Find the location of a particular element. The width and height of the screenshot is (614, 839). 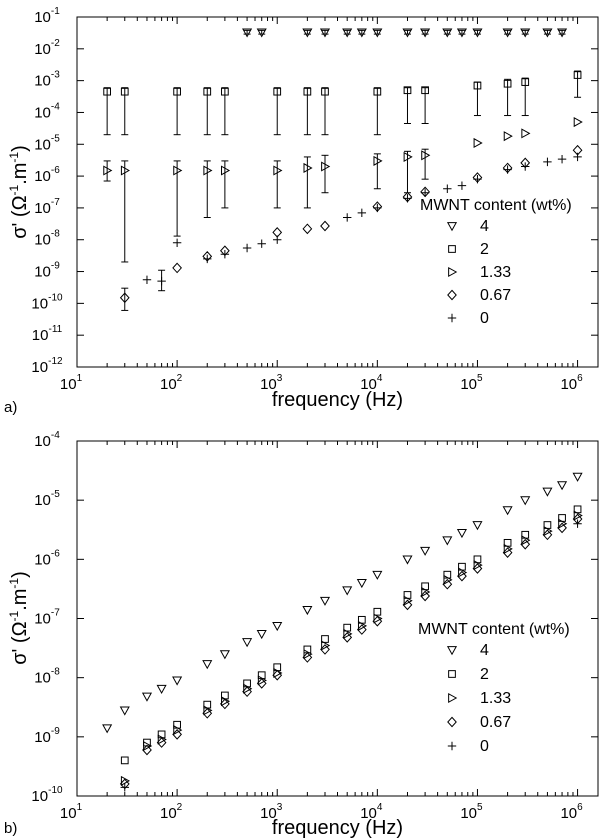

y-tick-exponent: -3 is located at coordinates (55, 75).